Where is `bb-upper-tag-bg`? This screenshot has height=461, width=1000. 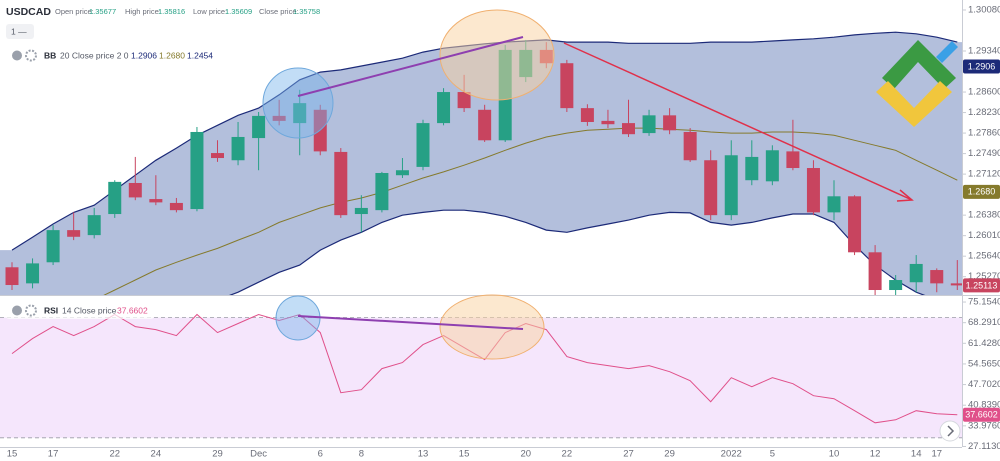 bb-upper-tag-bg is located at coordinates (981, 66).